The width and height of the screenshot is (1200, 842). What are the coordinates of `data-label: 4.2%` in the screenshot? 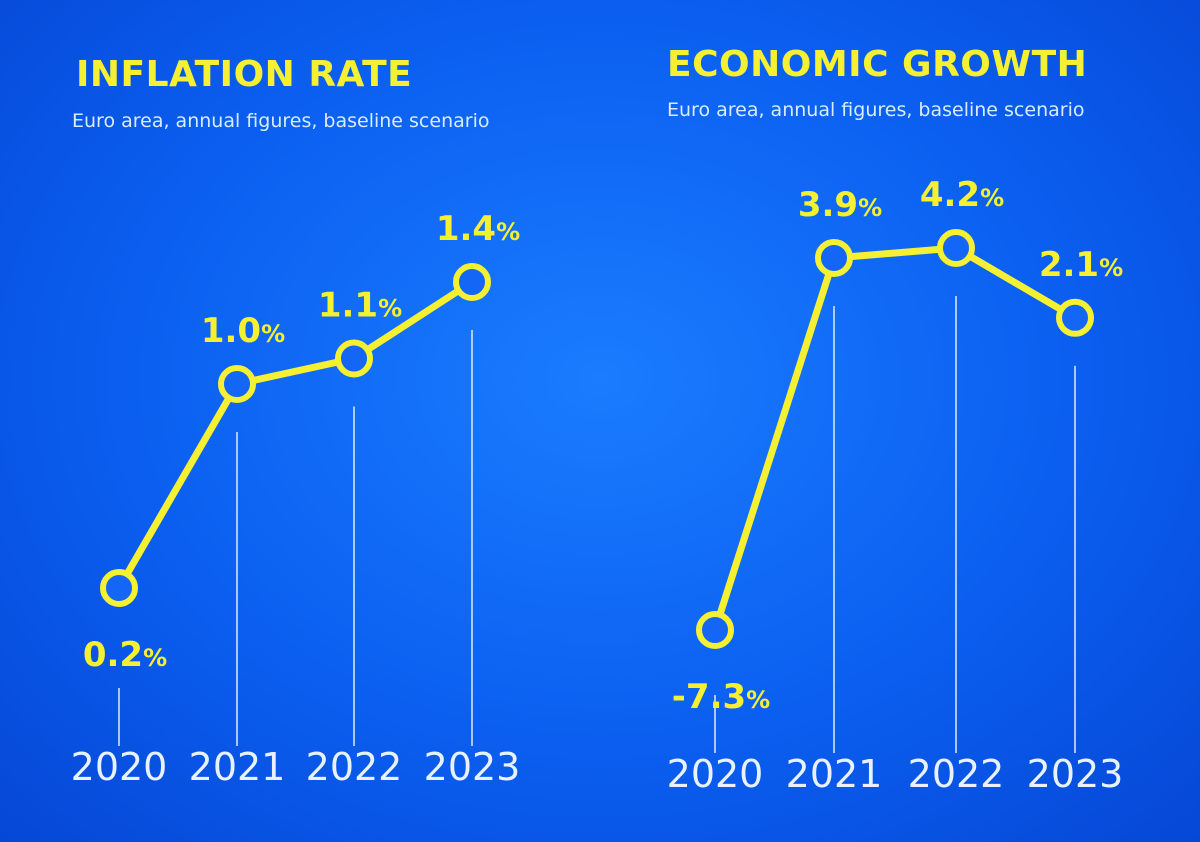 It's located at (962, 195).